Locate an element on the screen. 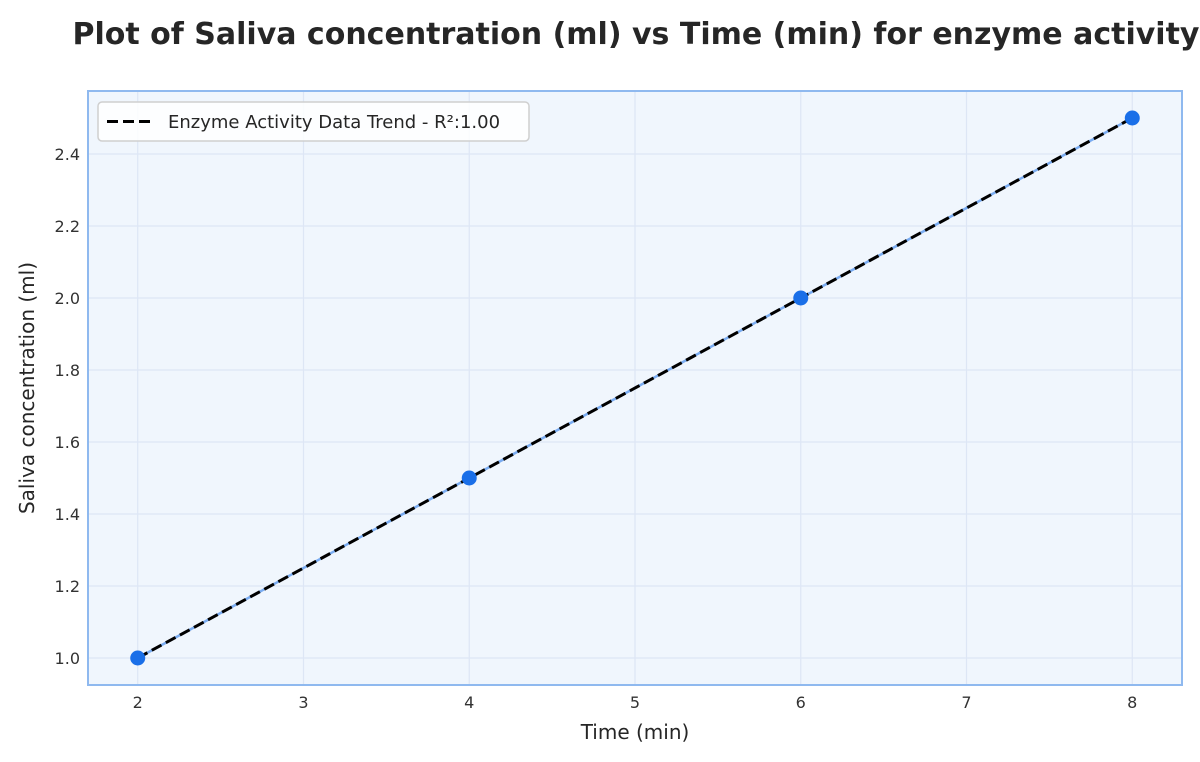  y-tick-label-0: 1.0 is located at coordinates (67, 658).